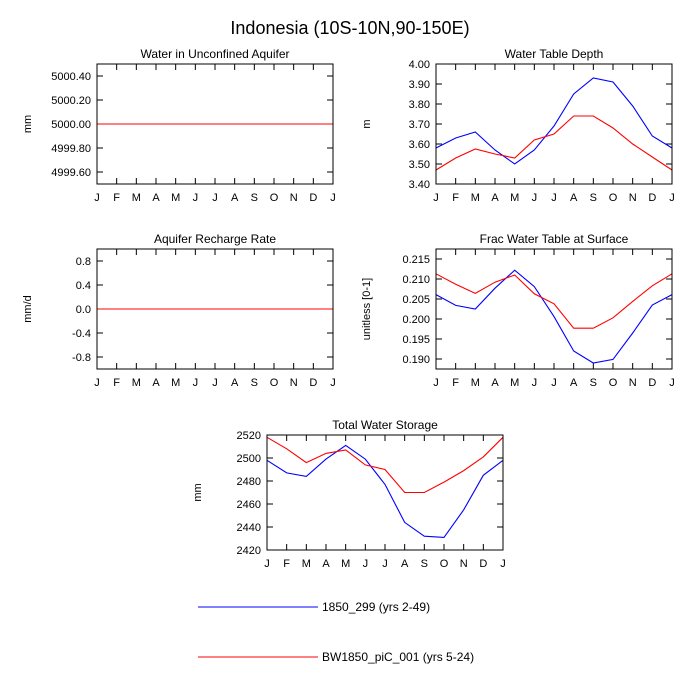 Image resolution: width=700 pixels, height=700 pixels. Describe the element at coordinates (249, 528) in the screenshot. I see `y-tick-label: 2440` at that location.